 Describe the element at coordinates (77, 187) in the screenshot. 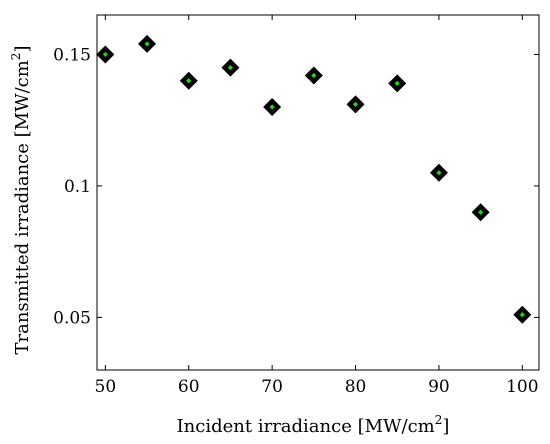

I see `y-tick-label: 0.1` at that location.